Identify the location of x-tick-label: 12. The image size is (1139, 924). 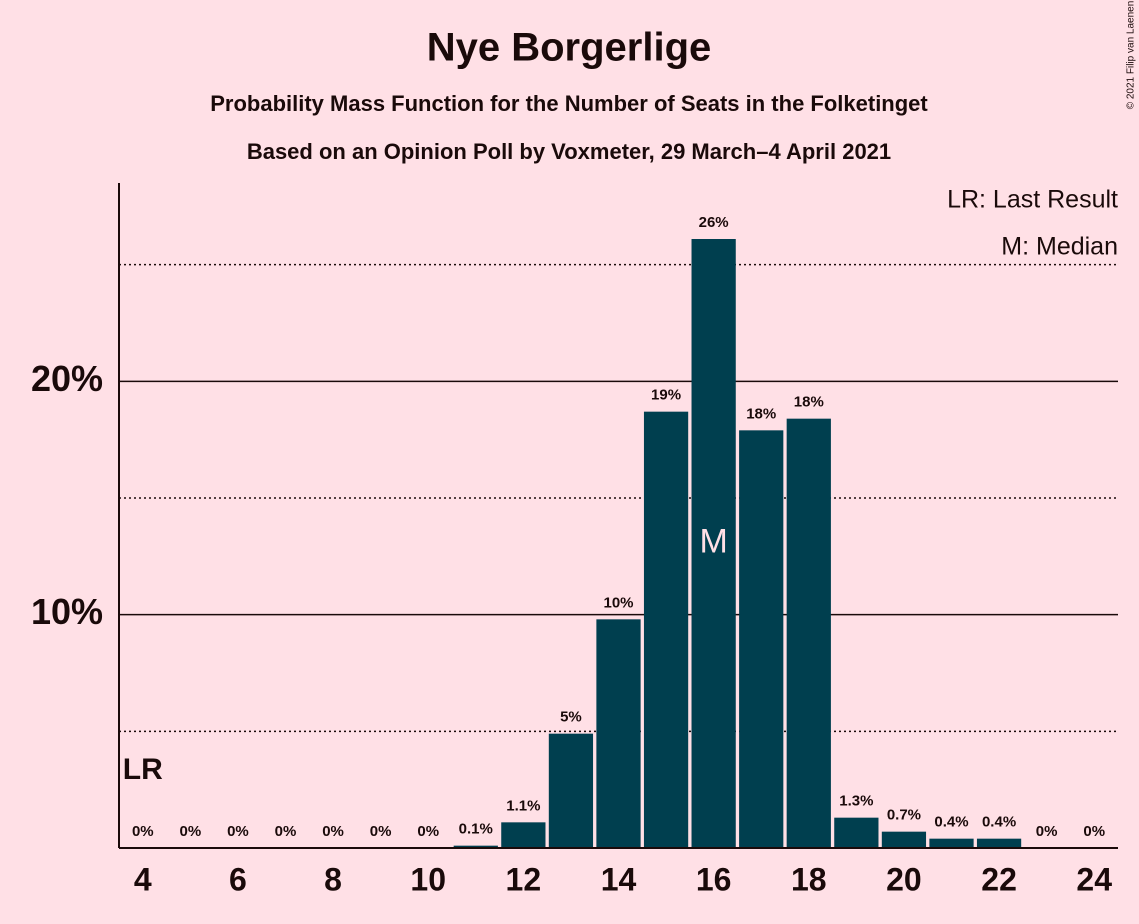
(524, 879).